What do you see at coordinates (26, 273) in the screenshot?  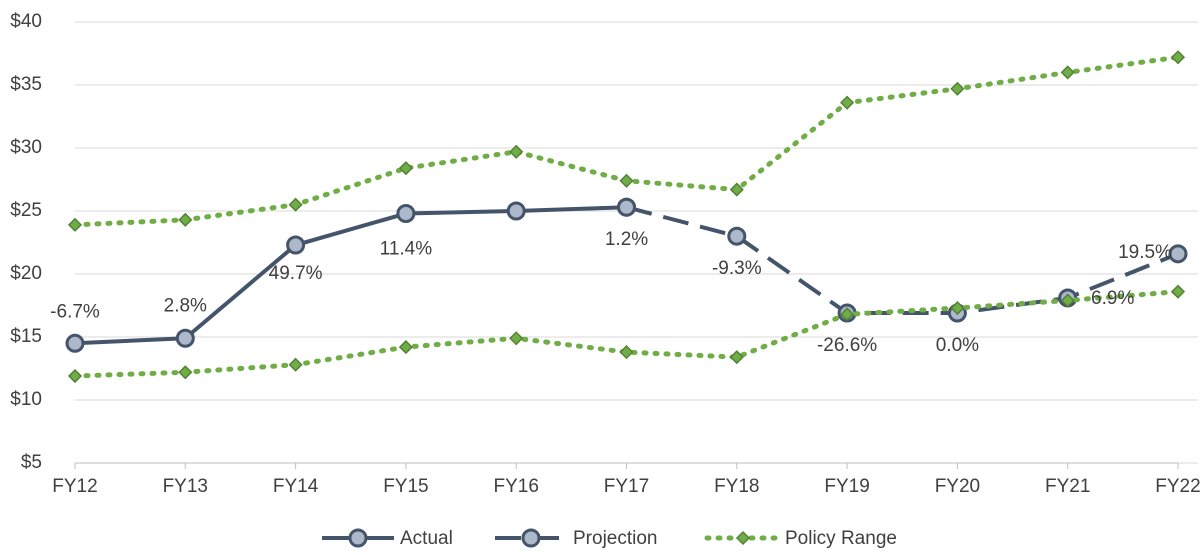 I see `y-tick-label: $20` at bounding box center [26, 273].